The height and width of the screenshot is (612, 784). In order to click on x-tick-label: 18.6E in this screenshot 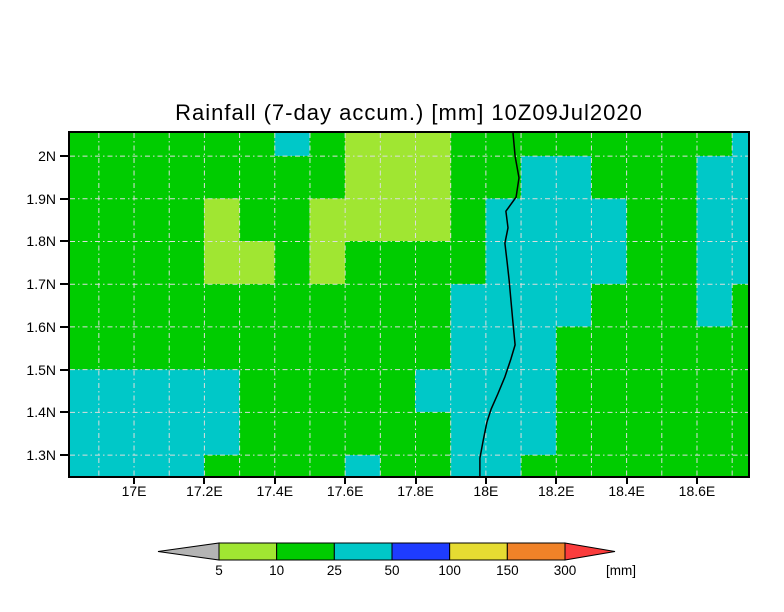, I will do `click(697, 491)`.